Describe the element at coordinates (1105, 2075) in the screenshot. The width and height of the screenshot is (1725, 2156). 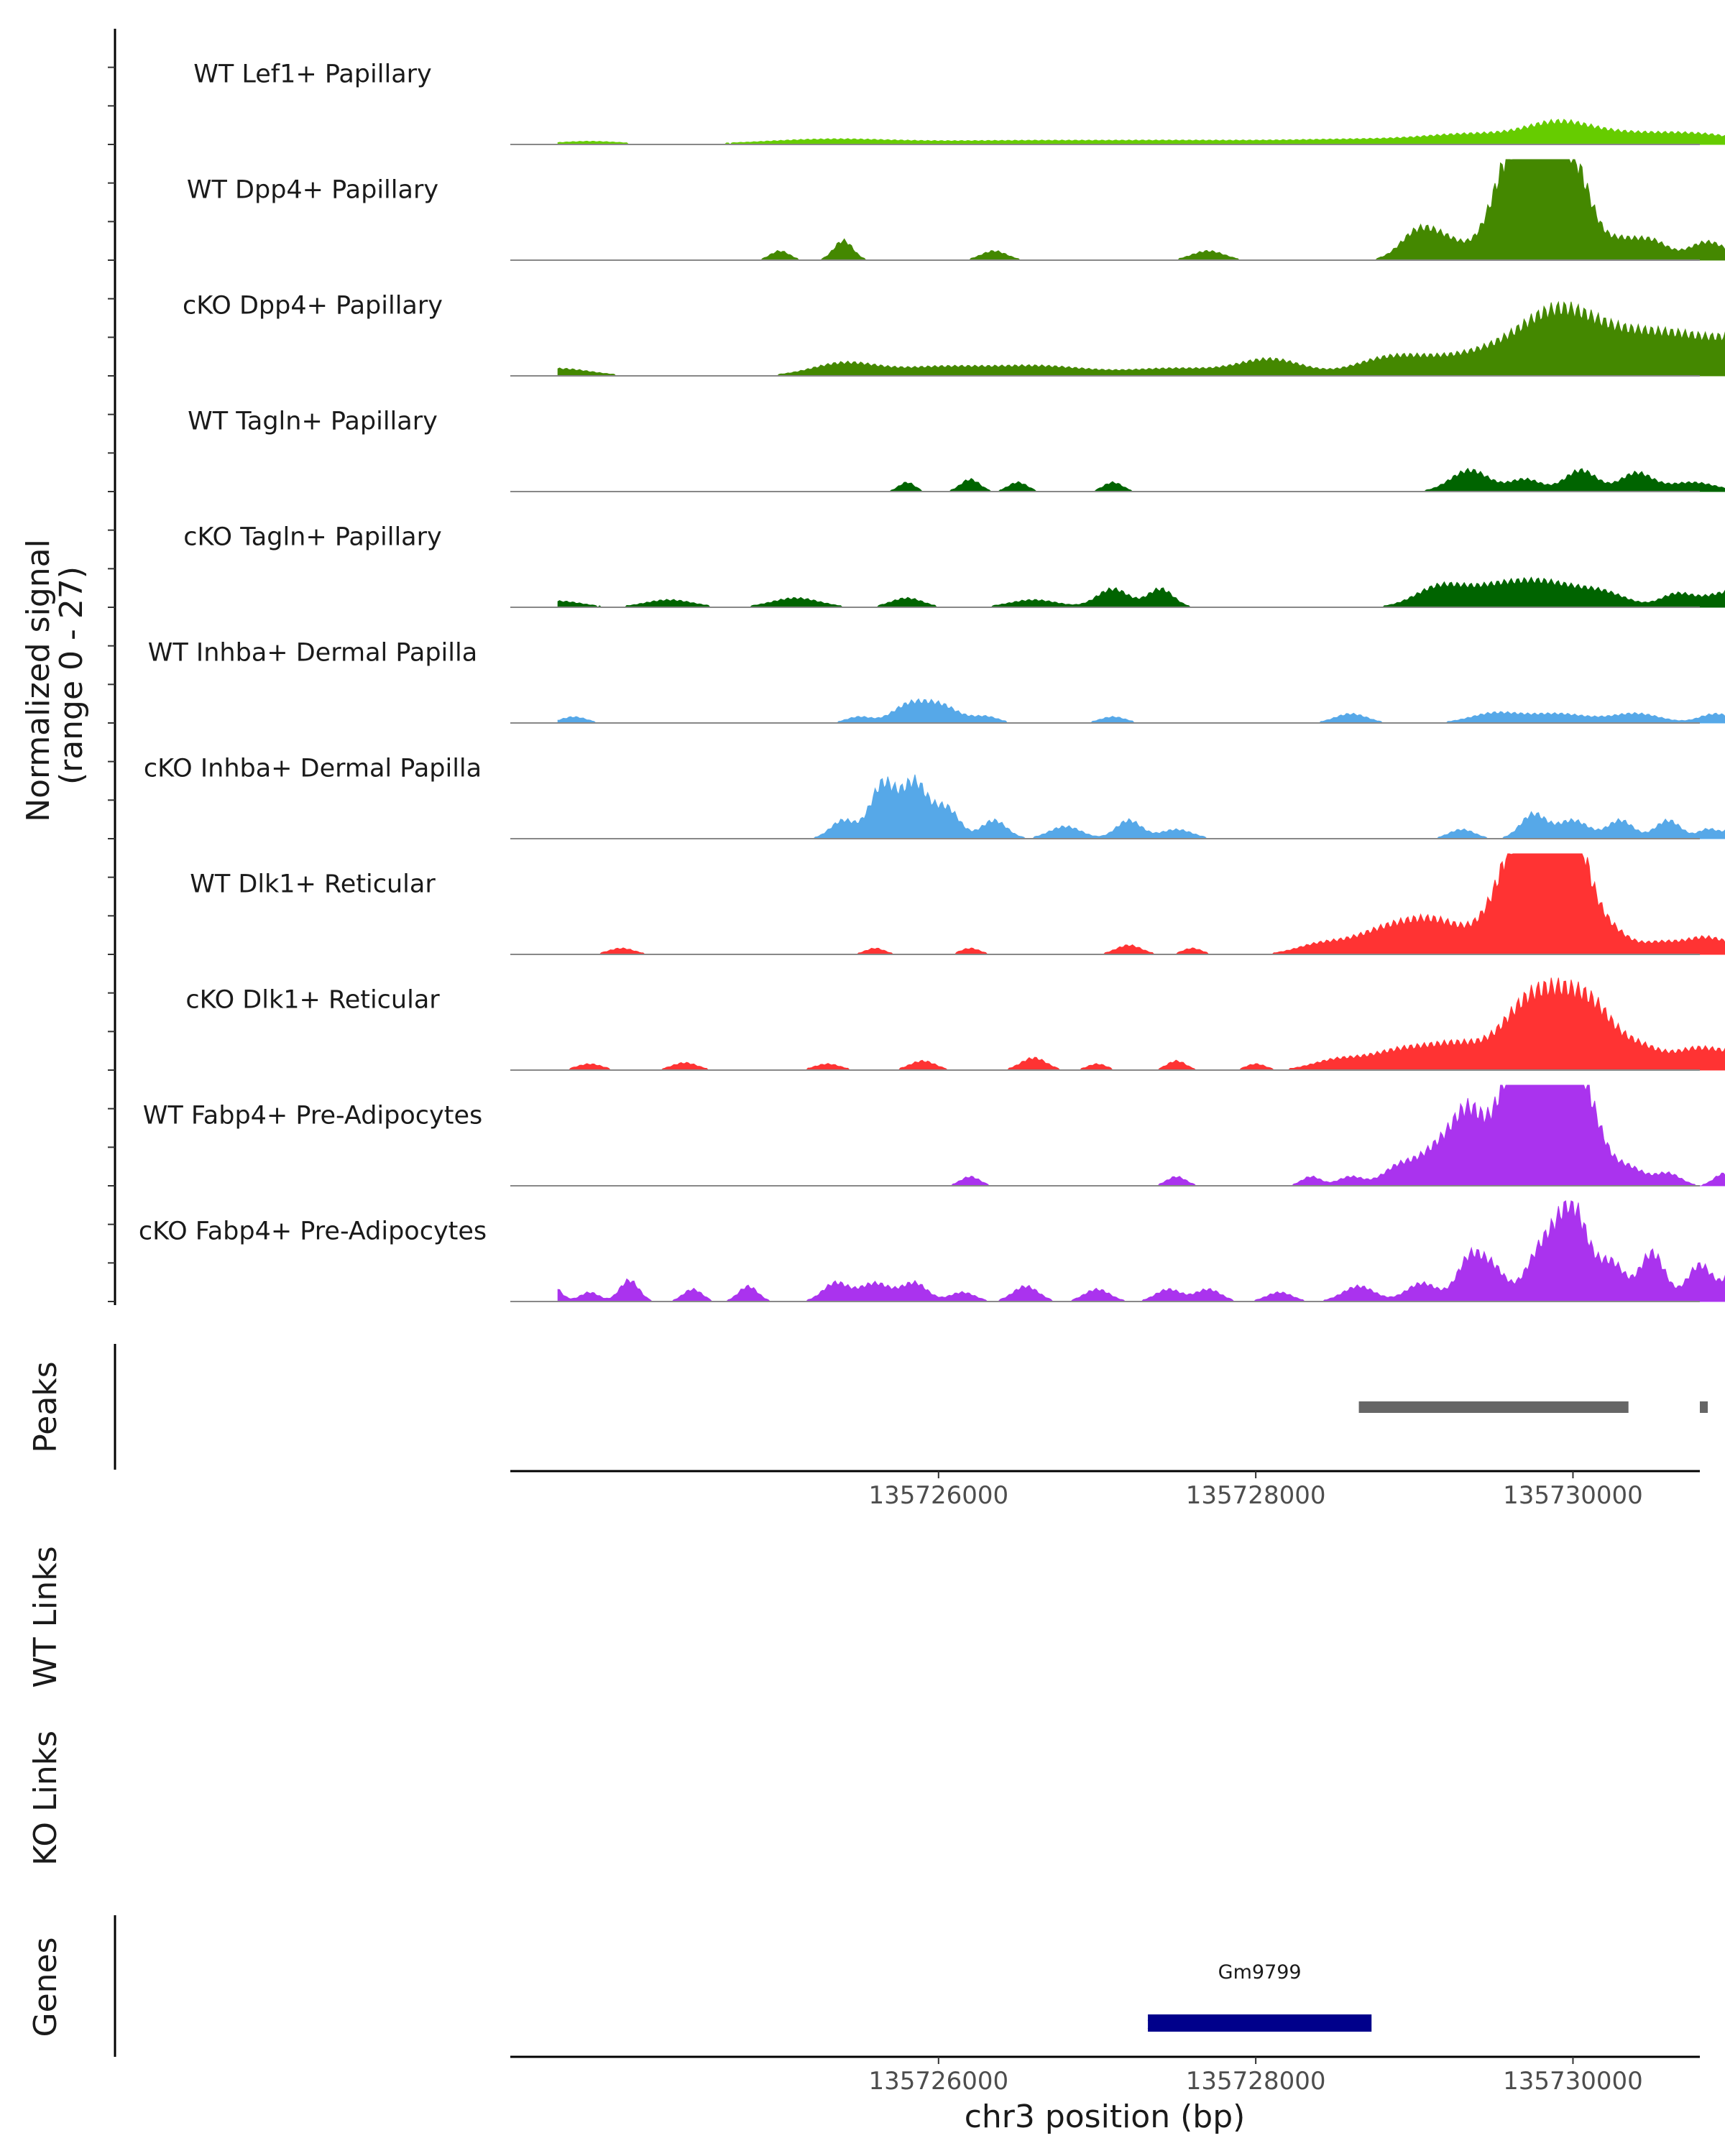
I see `x-axis-bottom: 135726000 135728000 135730000` at that location.